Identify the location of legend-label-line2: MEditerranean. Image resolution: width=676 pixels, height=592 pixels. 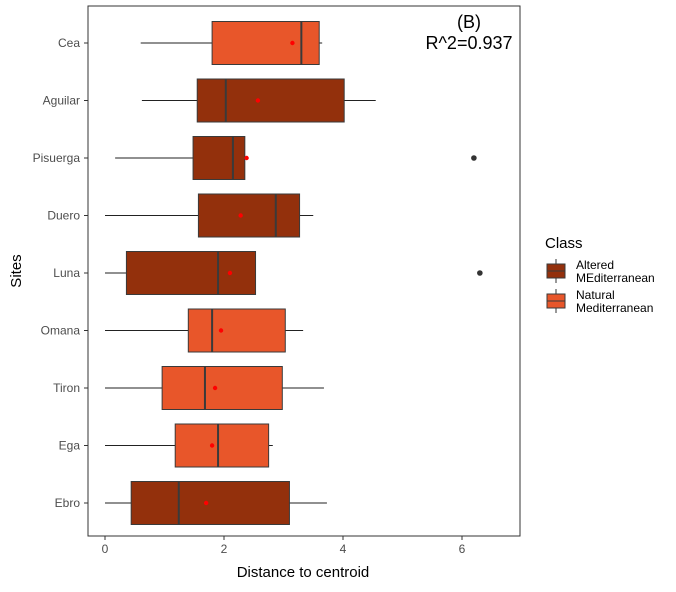
(615, 278).